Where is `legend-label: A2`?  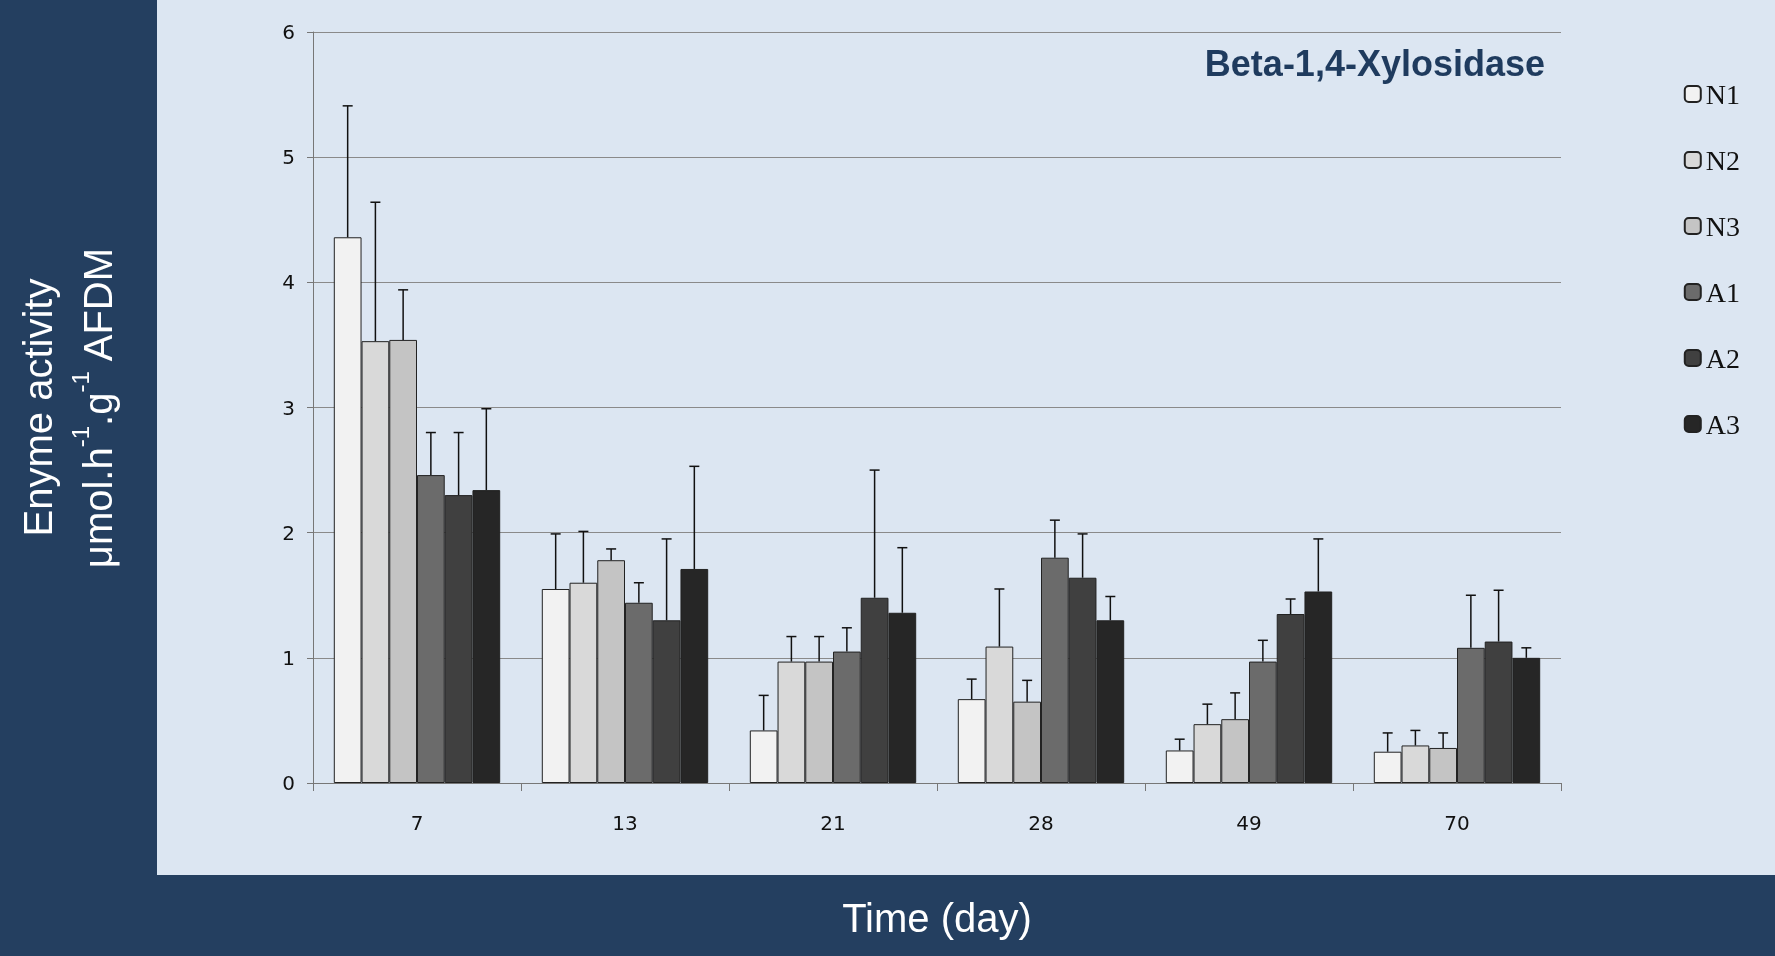 legend-label: A2 is located at coordinates (1723, 358).